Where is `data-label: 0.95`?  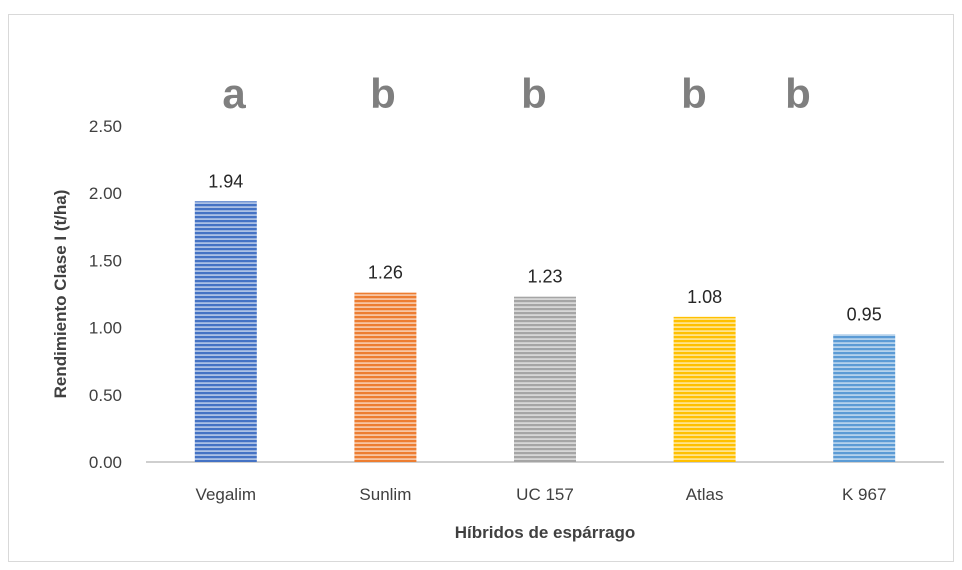 data-label: 0.95 is located at coordinates (864, 314).